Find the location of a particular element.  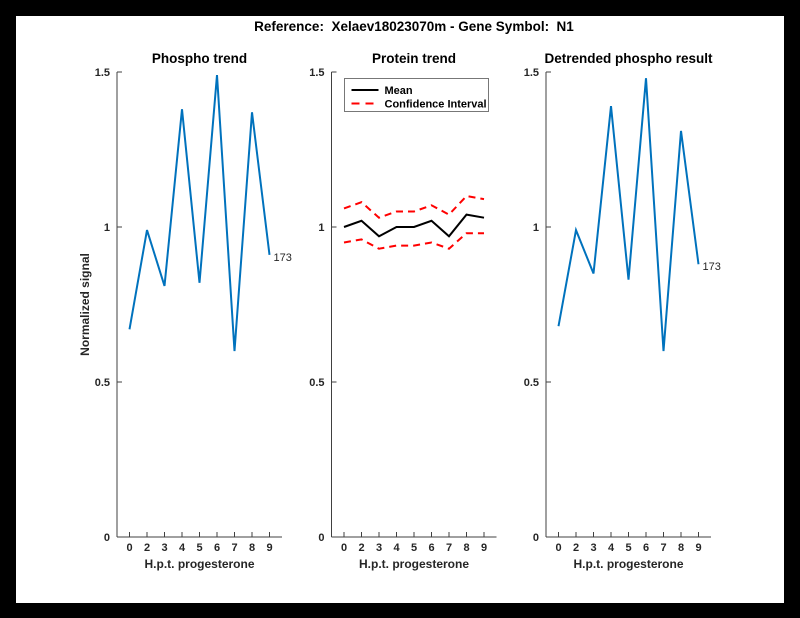

subplot-title: Phospho trend is located at coordinates (199, 58).